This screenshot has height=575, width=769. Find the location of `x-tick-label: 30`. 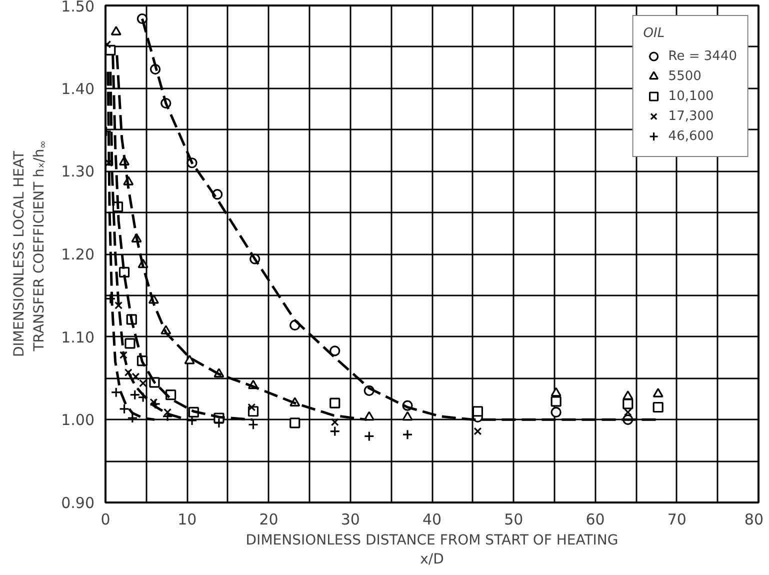

x-tick-label: 30 is located at coordinates (350, 519).